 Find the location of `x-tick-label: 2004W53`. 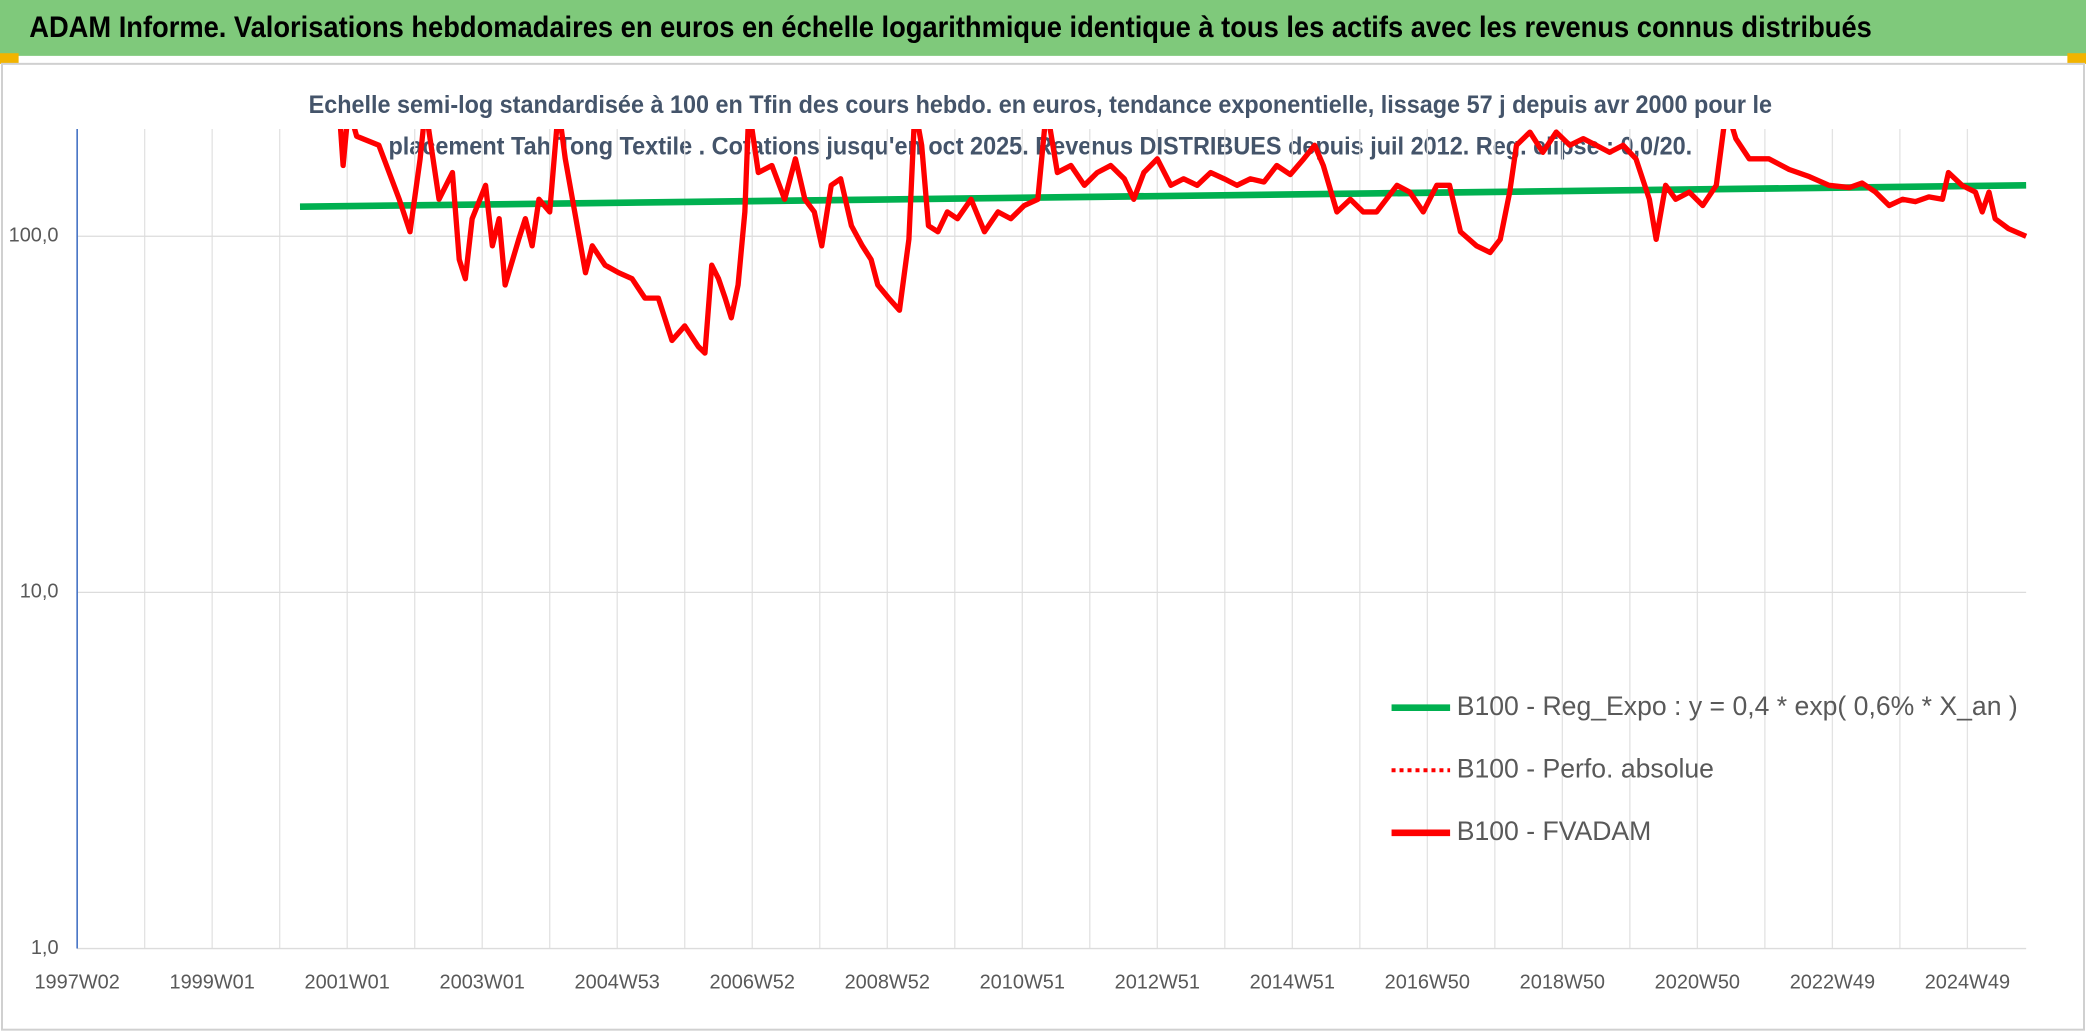

x-tick-label: 2004W53 is located at coordinates (617, 982).